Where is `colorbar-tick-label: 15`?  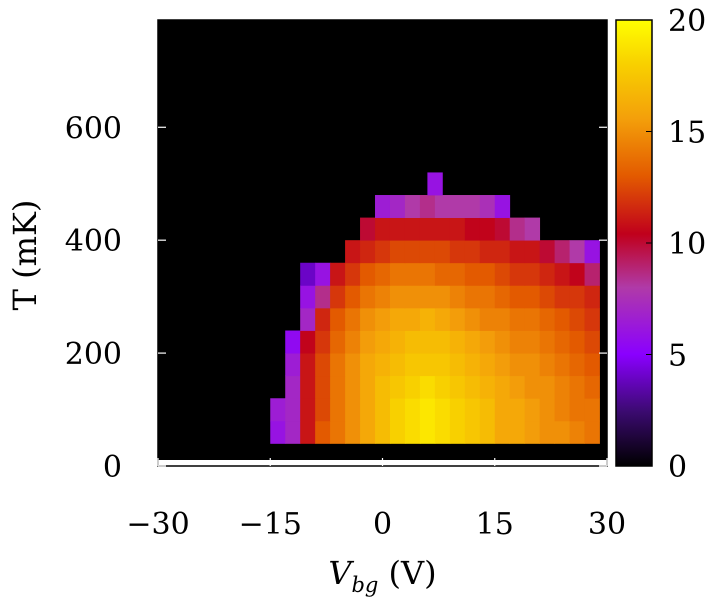
colorbar-tick-label: 15 is located at coordinates (687, 133).